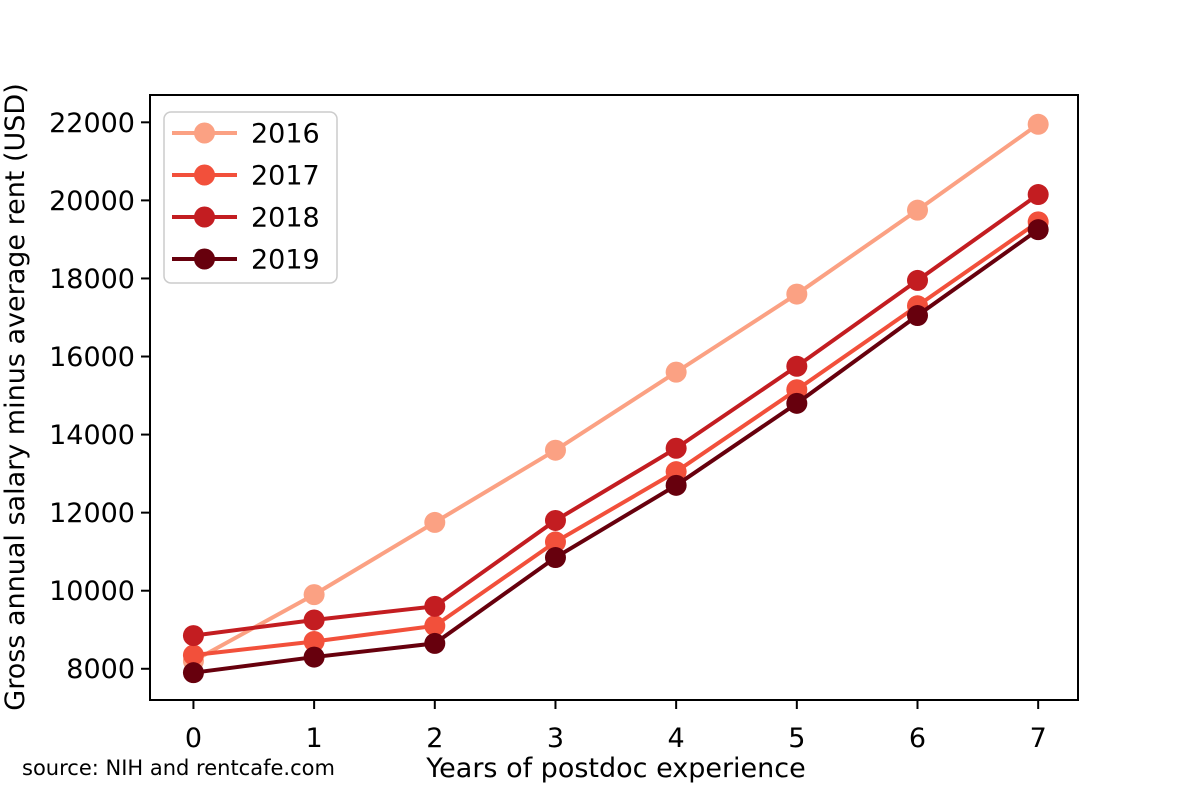 The image size is (1200, 800). I want to click on legend-label-2016: 2016, so click(285, 133).